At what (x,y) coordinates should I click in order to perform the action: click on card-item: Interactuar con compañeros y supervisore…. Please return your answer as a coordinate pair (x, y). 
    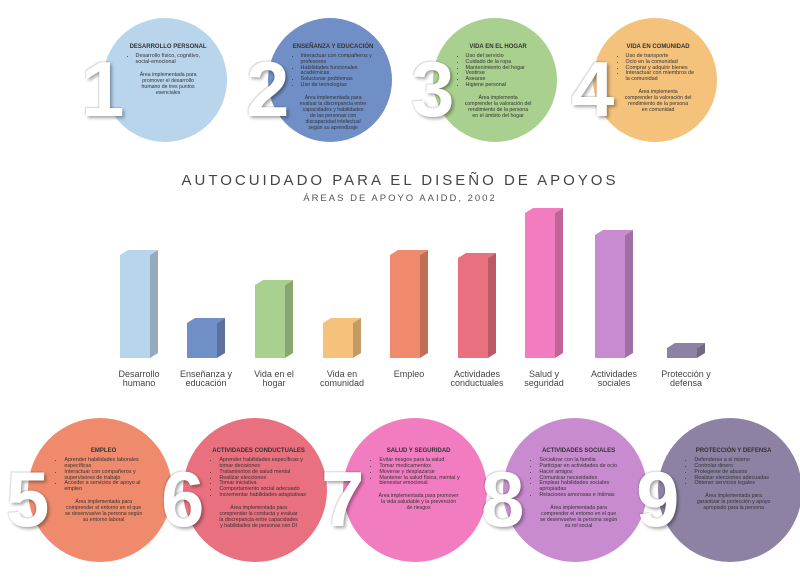
    Looking at the image, I should click on (107, 475).